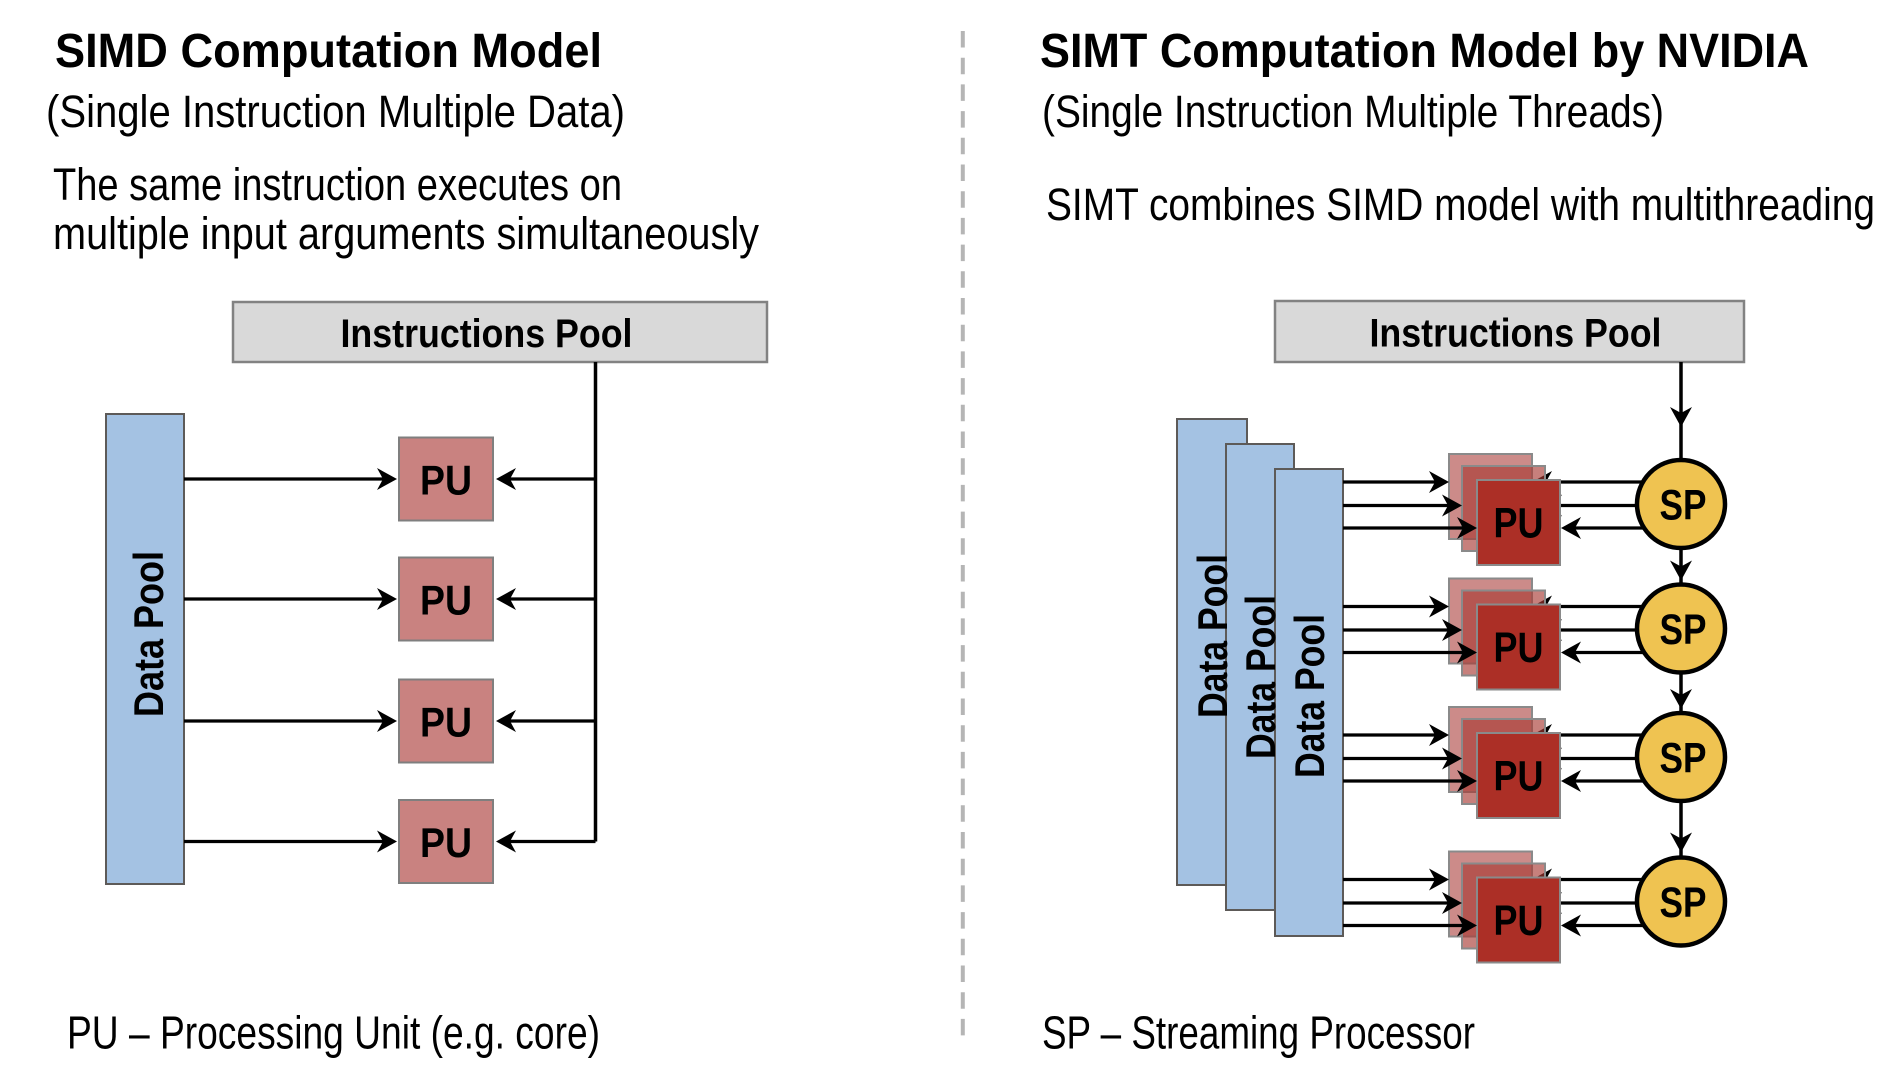  I want to click on svg-text: SIMD Computation Model, so click(328, 51).